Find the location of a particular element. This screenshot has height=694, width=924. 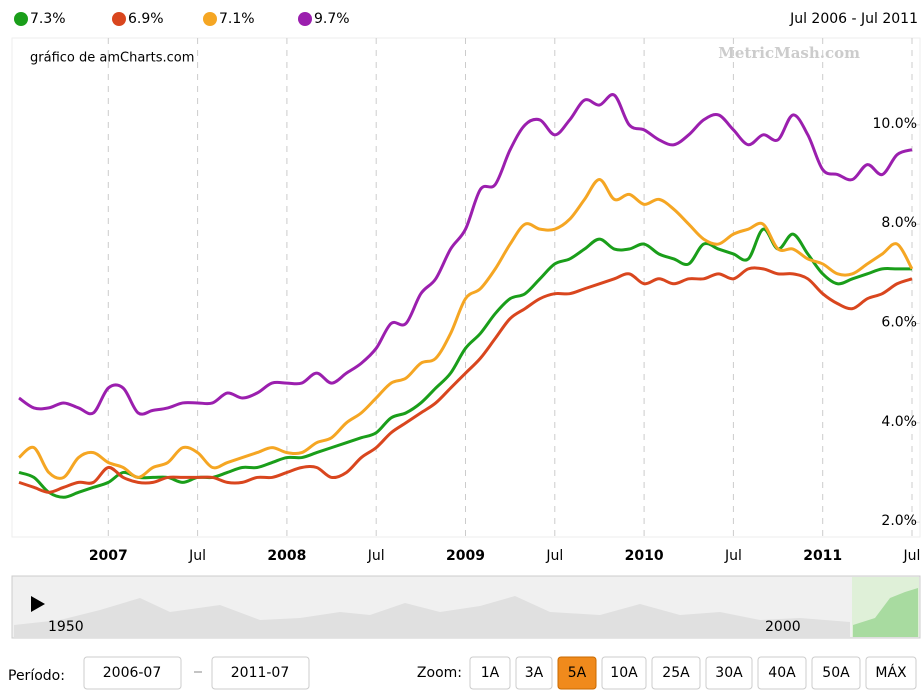

zoom-label: Zoom: is located at coordinates (439, 673).